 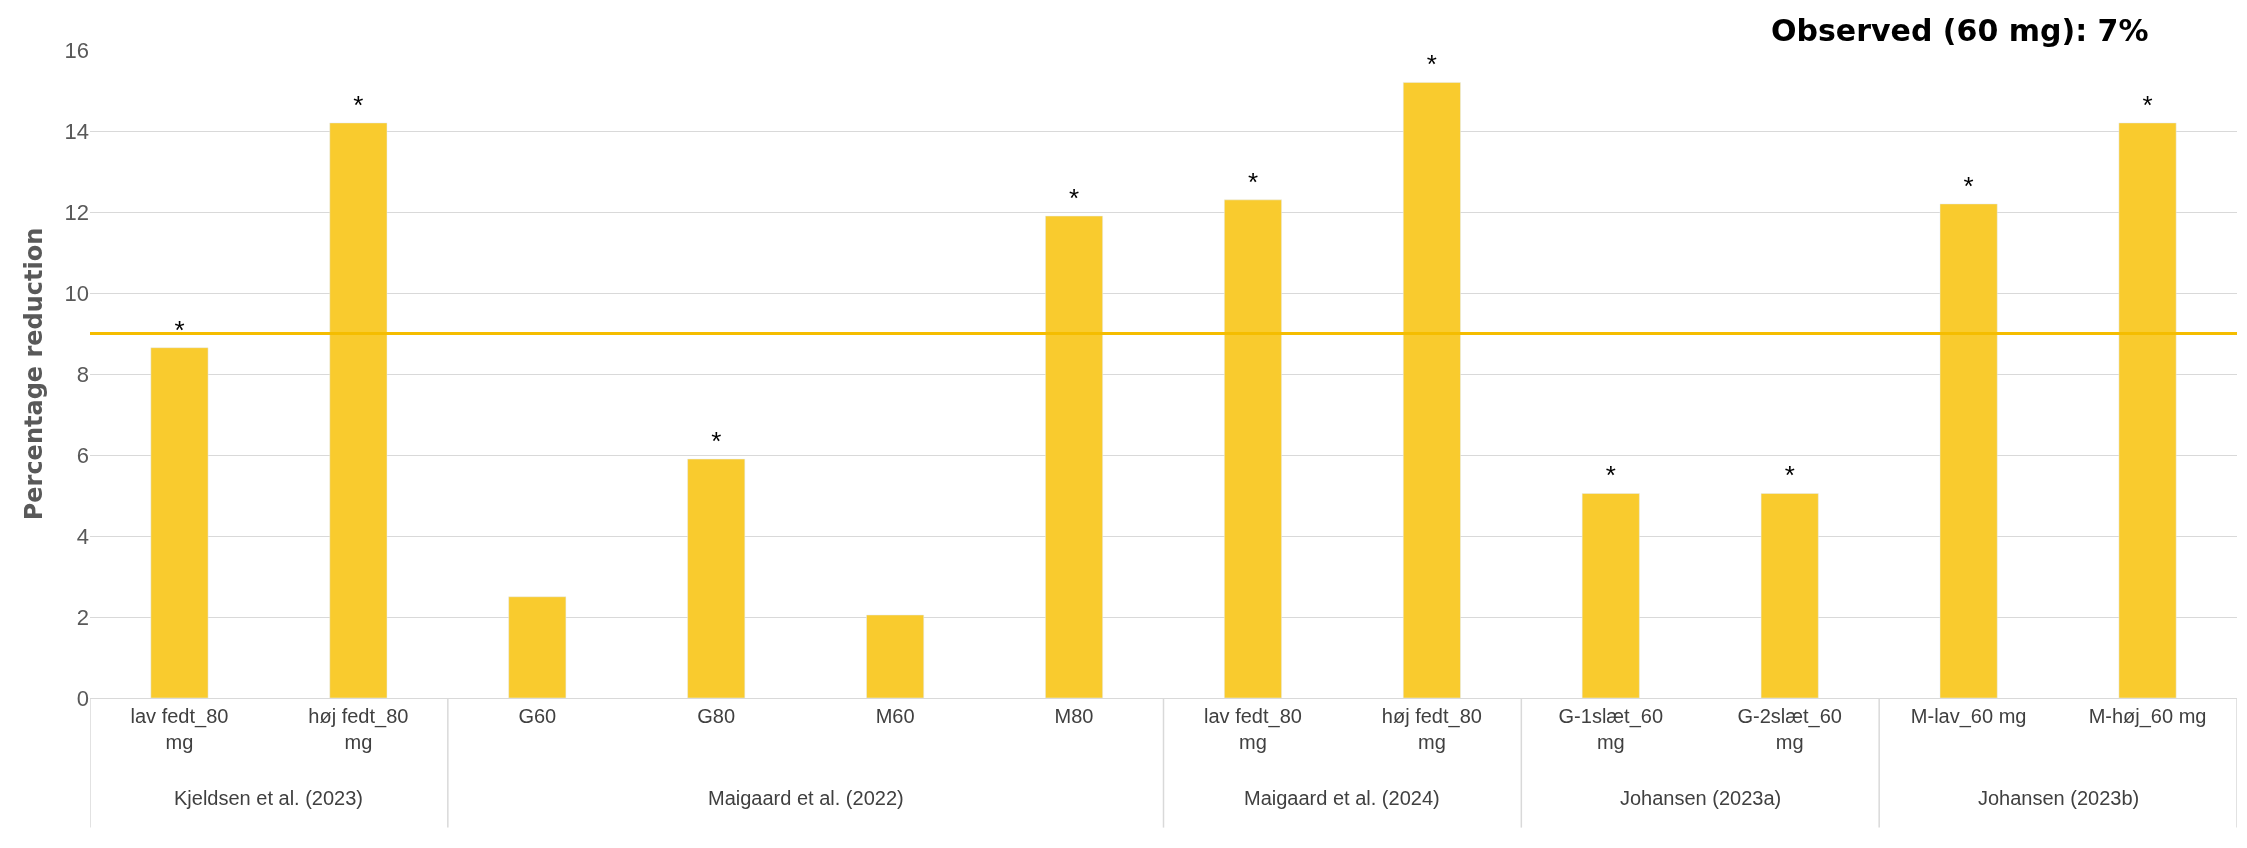 I want to click on text: Kjeldsen et al. (2023), so click(x=269, y=798).